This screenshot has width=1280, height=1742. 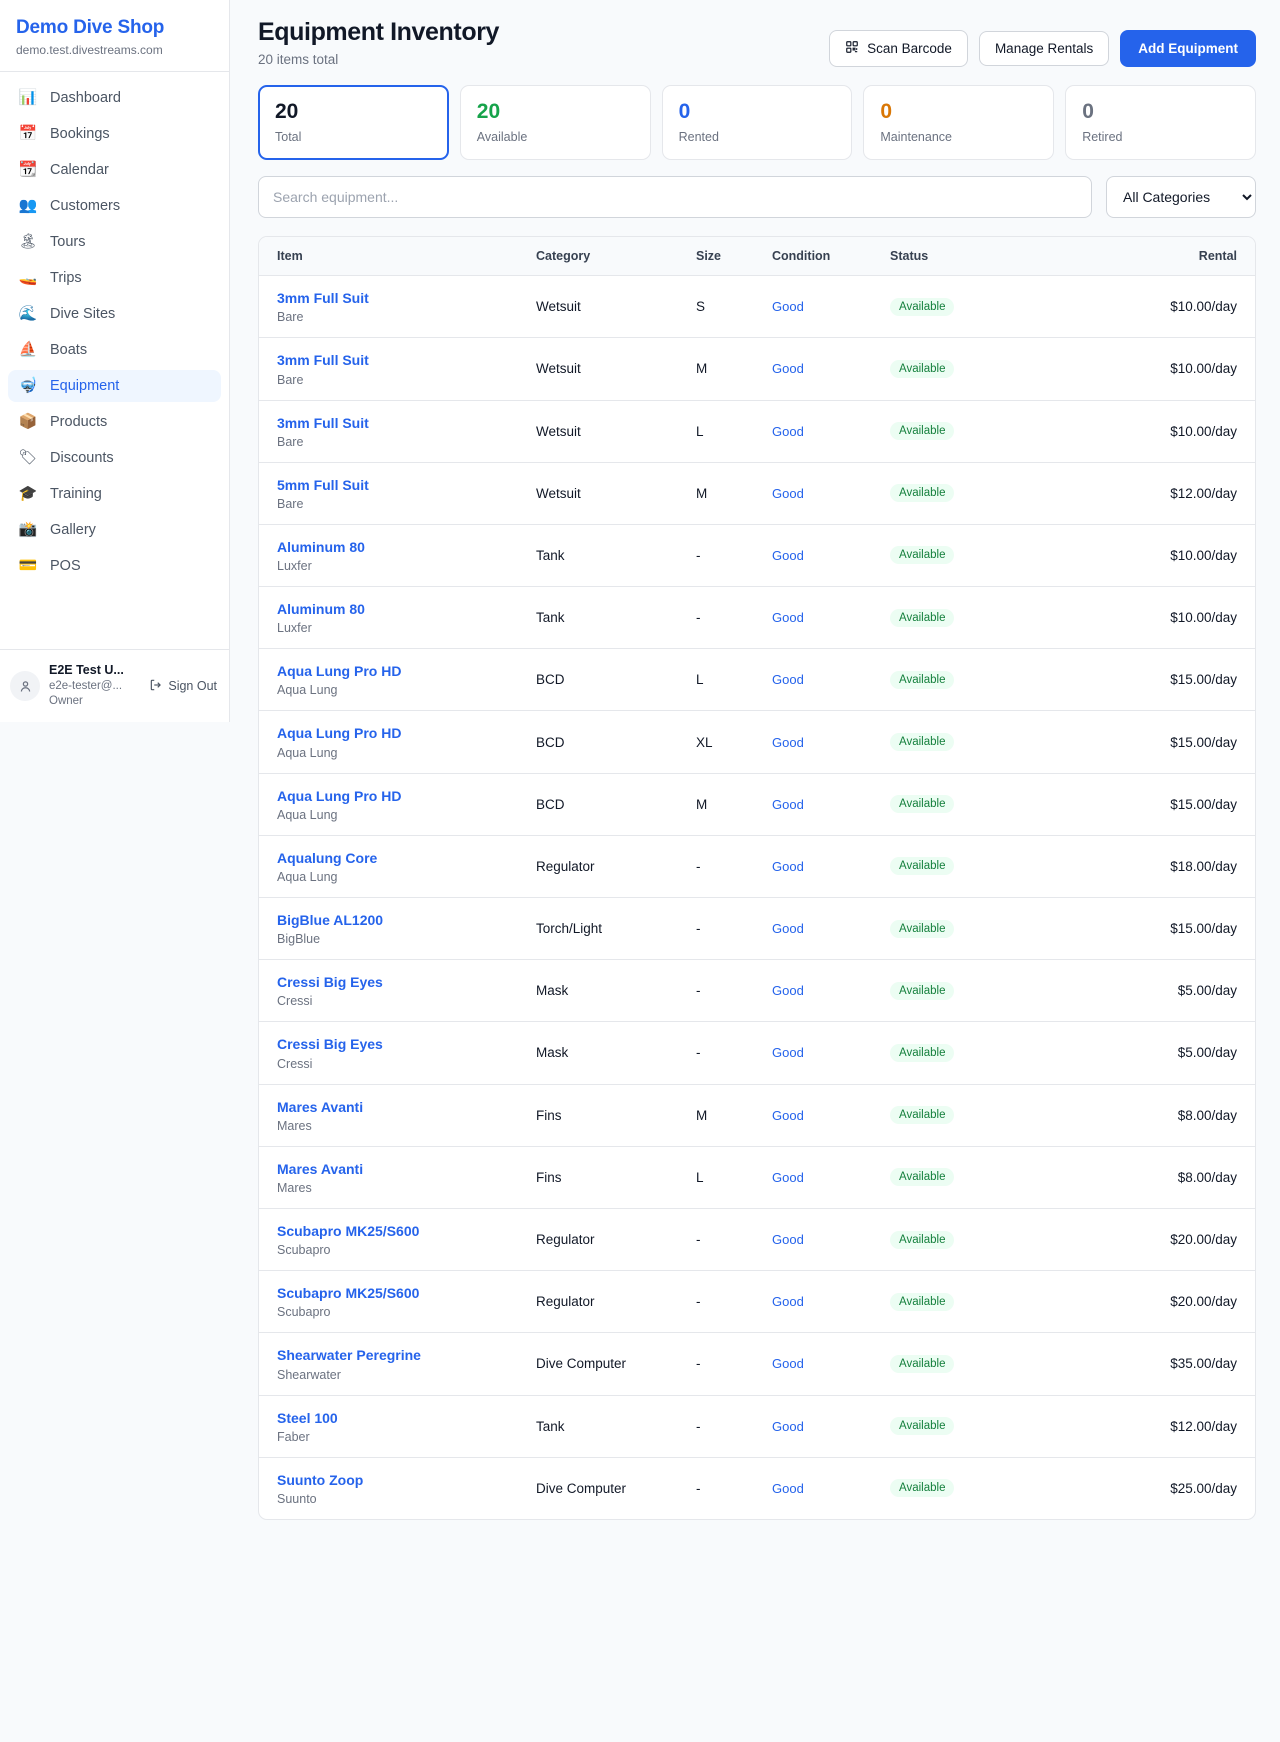 I want to click on stat-card-total: 20 Total, so click(x=353, y=123).